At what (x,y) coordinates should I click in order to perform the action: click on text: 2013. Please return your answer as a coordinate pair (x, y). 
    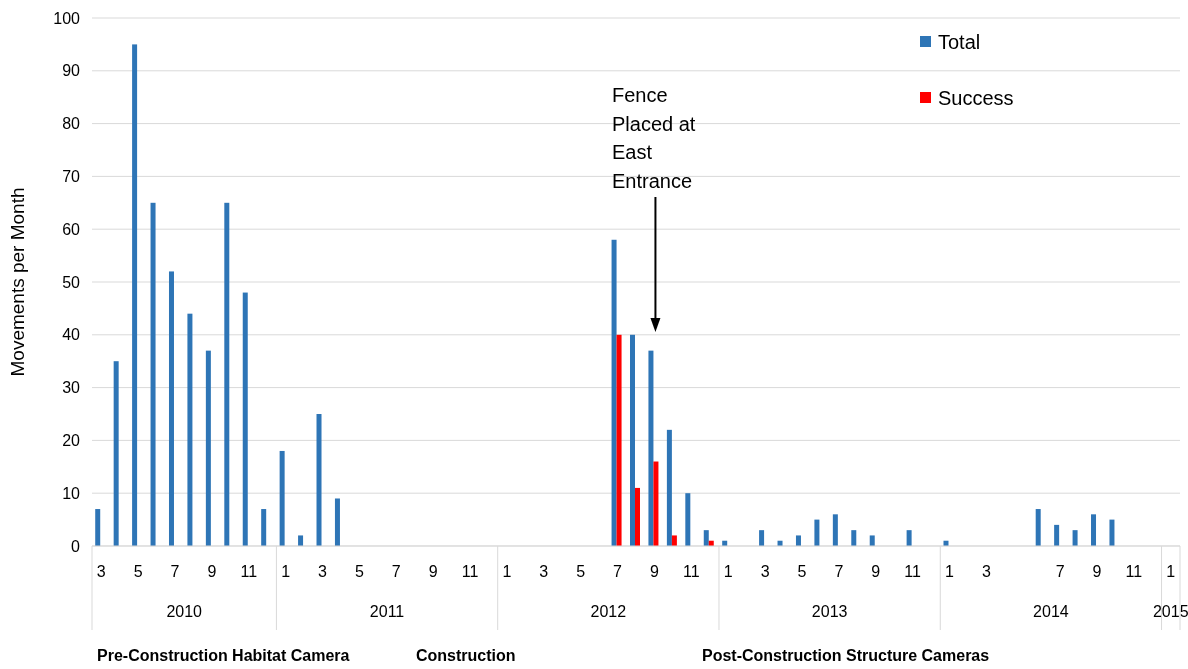
    Looking at the image, I should click on (829, 611).